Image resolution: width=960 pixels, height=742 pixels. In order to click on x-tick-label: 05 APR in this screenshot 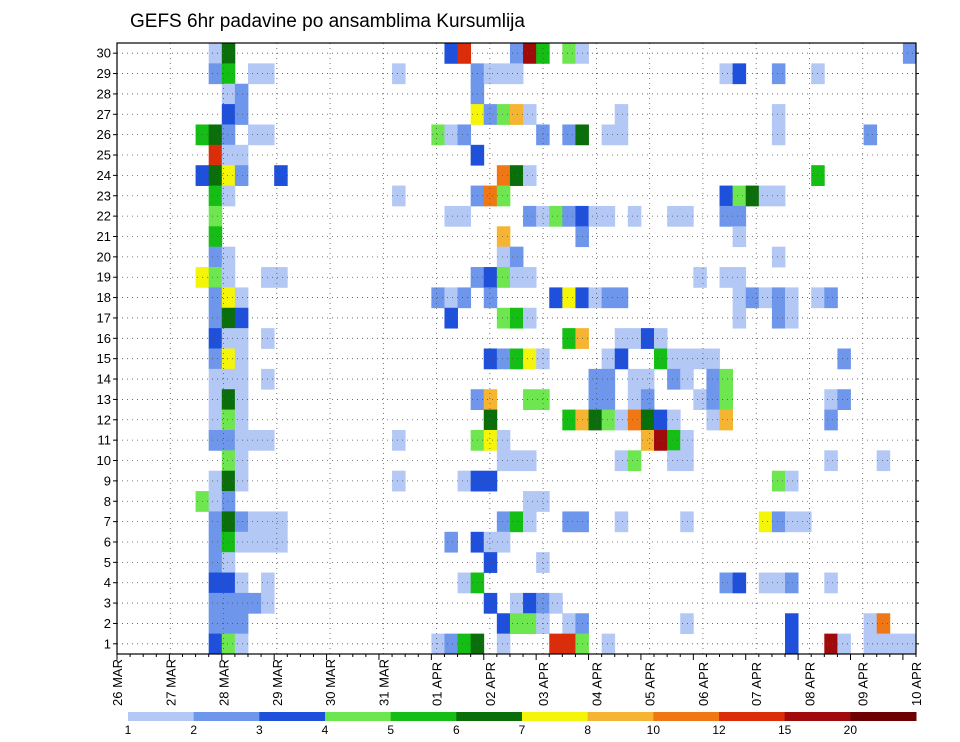, I will do `click(650, 684)`.